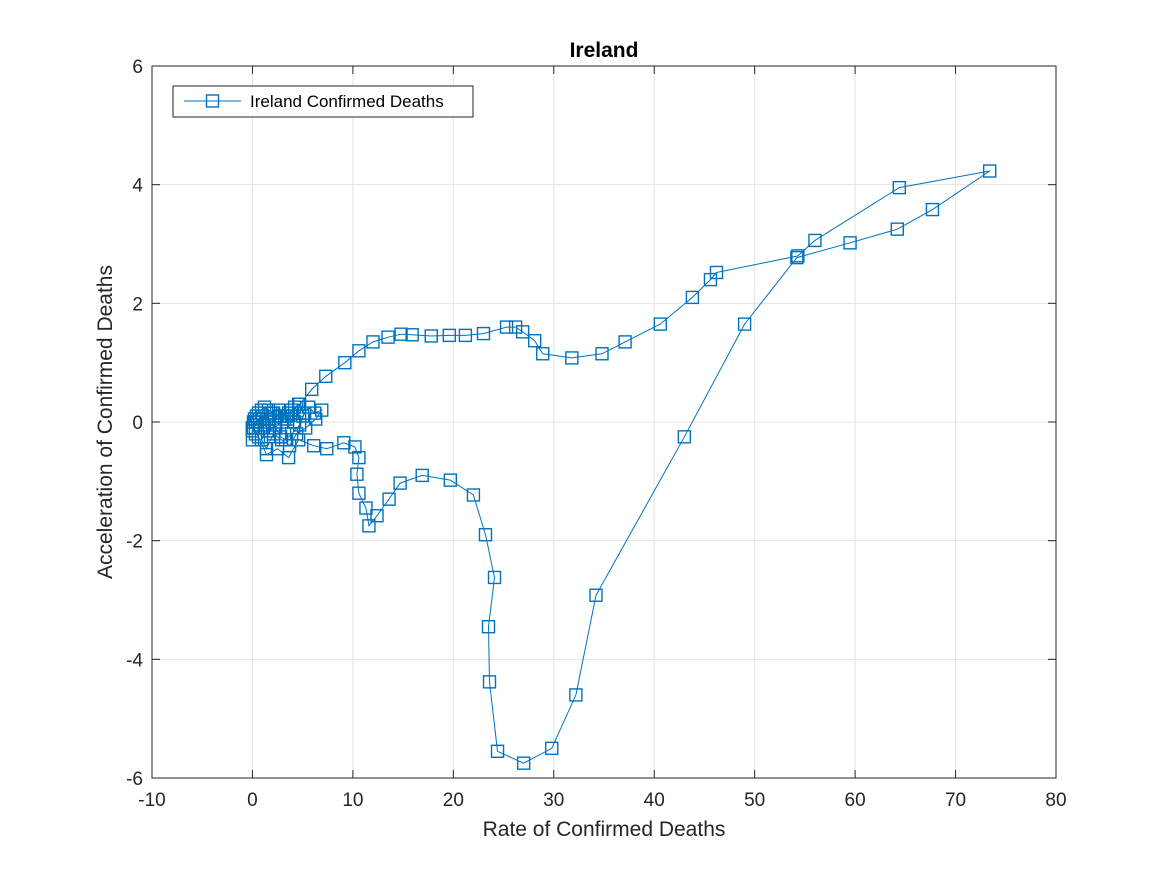 The height and width of the screenshot is (875, 1167). What do you see at coordinates (151, 800) in the screenshot?
I see `x-tick-label: -10` at bounding box center [151, 800].